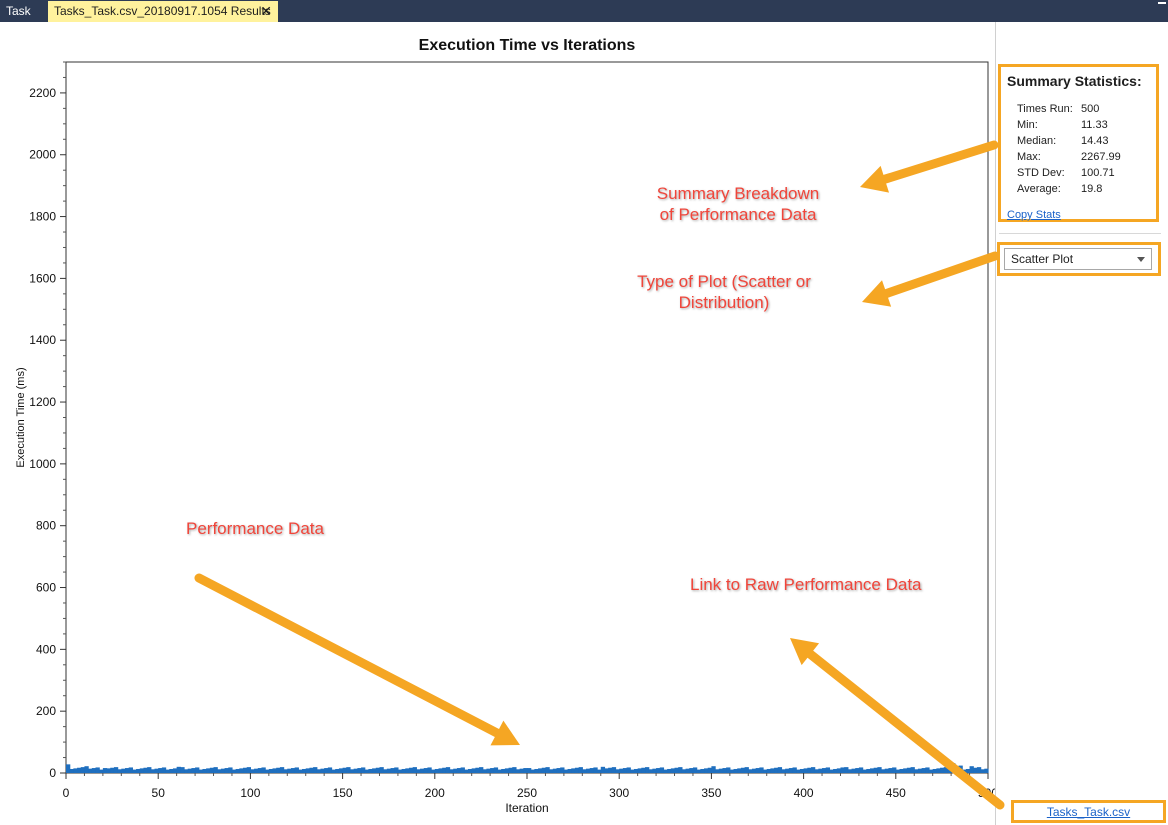 The image size is (1168, 825). I want to click on x-tick-label: 0, so click(66, 793).